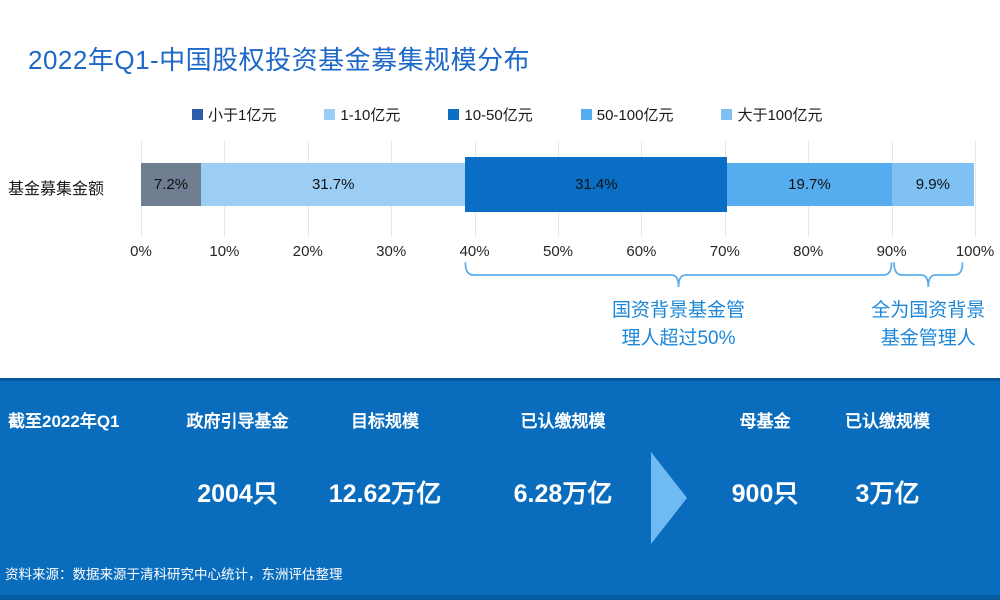  What do you see at coordinates (641, 251) in the screenshot?
I see `x-tick-label: 60%` at bounding box center [641, 251].